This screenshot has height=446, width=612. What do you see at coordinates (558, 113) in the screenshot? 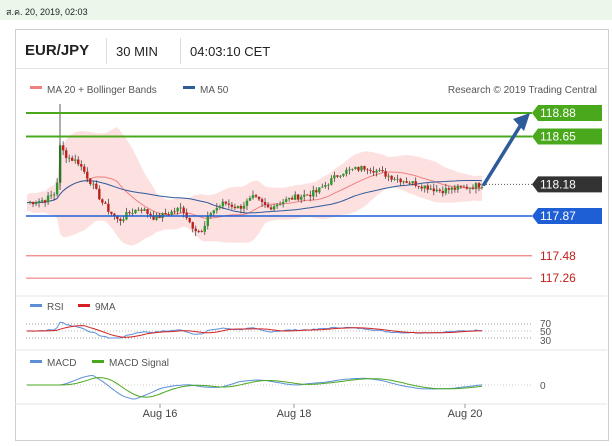
I see `level-label-resistance: 118.88` at bounding box center [558, 113].